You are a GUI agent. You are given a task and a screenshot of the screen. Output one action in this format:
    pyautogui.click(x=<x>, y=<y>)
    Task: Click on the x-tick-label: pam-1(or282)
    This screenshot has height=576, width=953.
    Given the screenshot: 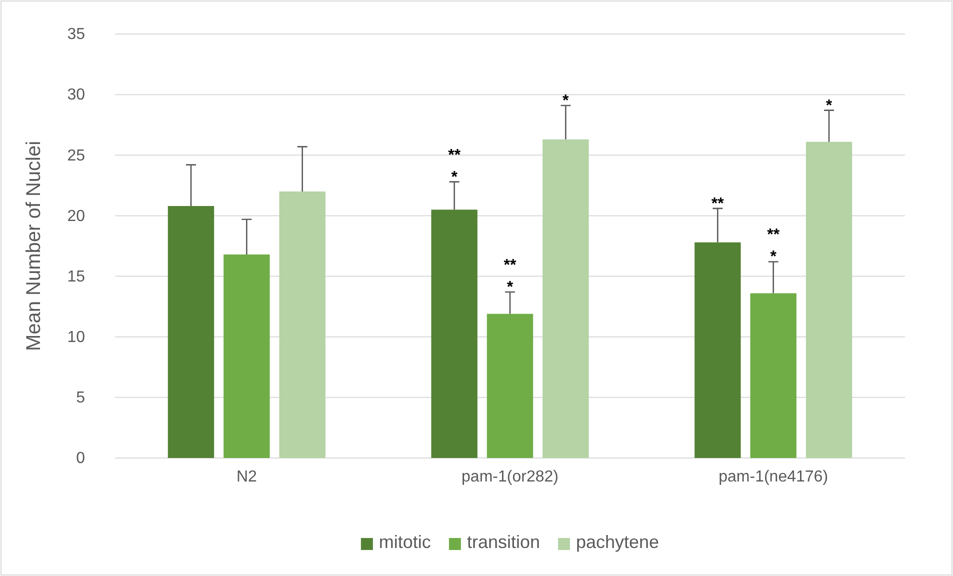 What is the action you would take?
    pyautogui.click(x=510, y=477)
    